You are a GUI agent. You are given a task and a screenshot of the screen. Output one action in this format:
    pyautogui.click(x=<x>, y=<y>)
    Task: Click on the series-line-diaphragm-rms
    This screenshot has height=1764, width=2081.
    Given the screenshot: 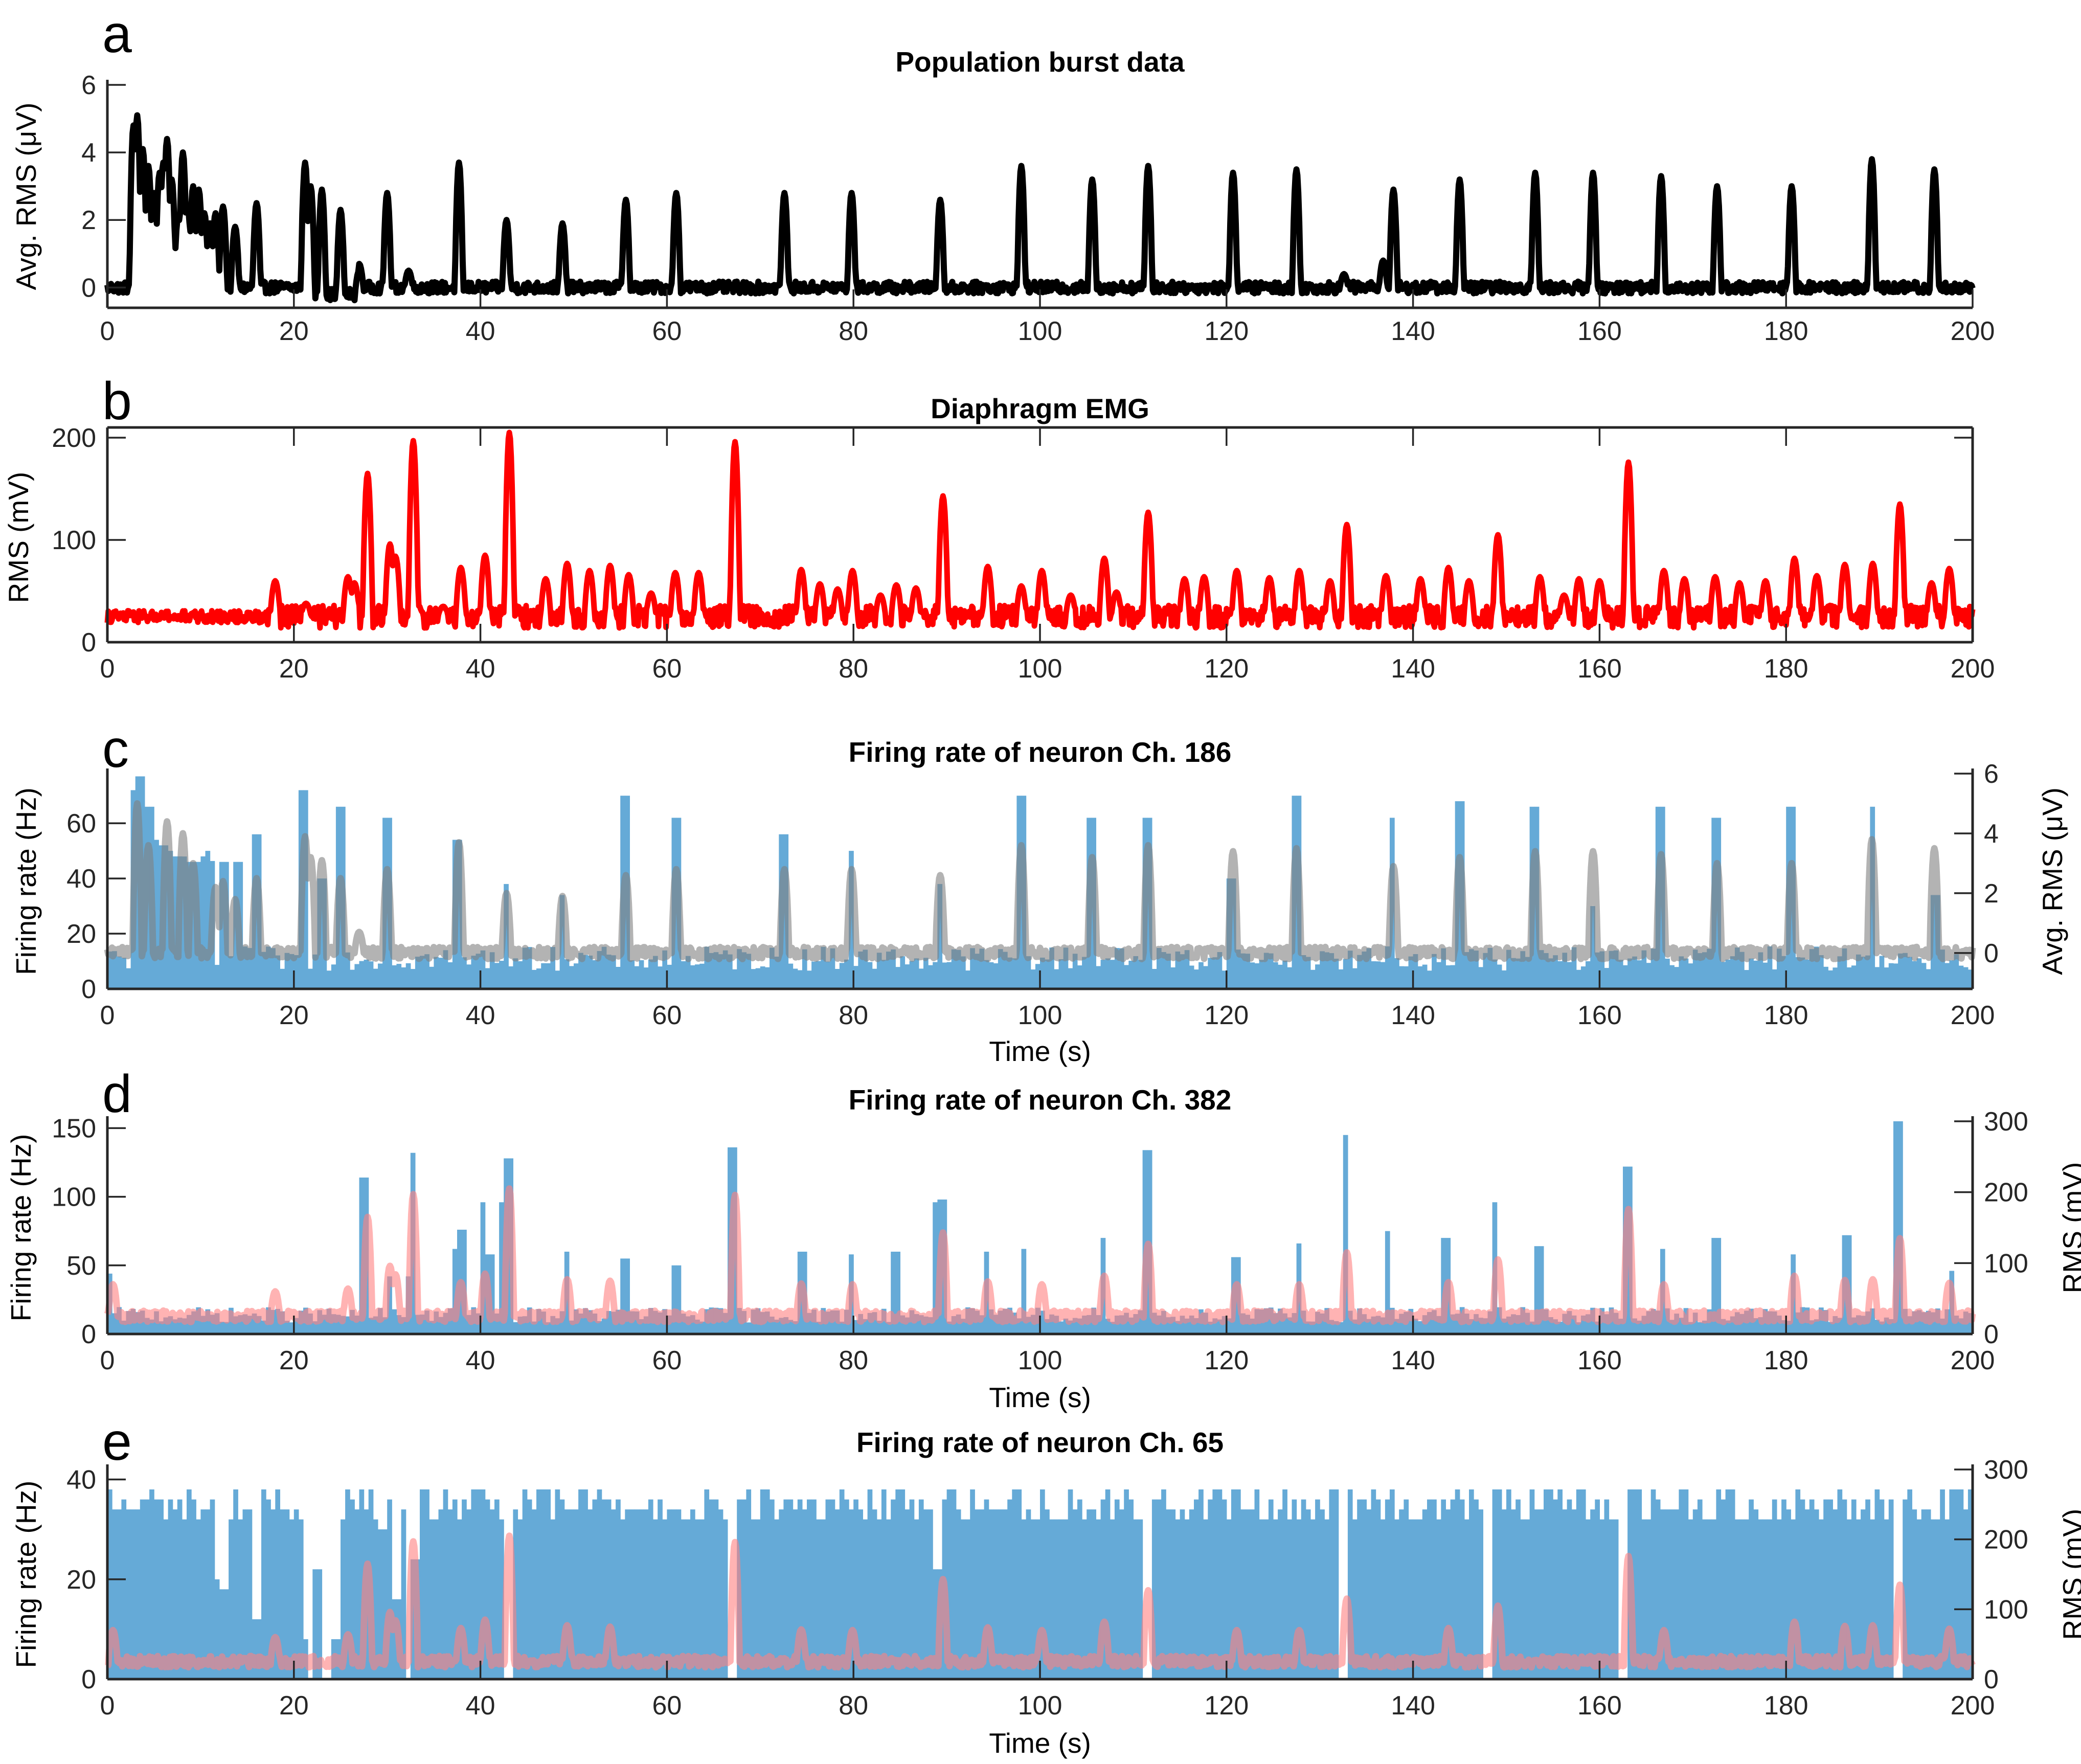 What is the action you would take?
    pyautogui.click(x=1040, y=530)
    